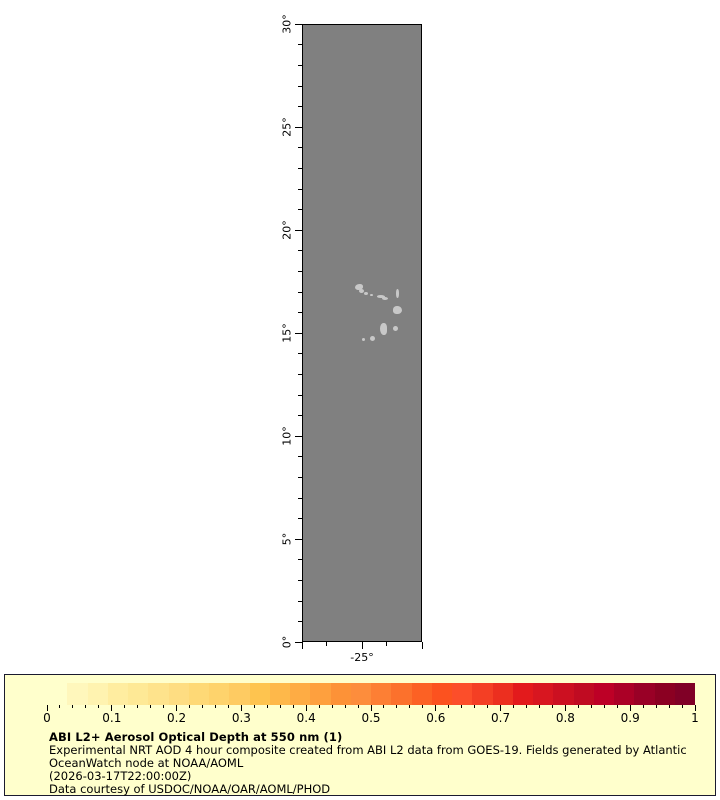 Image resolution: width=720 pixels, height=800 pixels. Describe the element at coordinates (306, 718) in the screenshot. I see `colorbar-tick-label: 0.4` at that location.